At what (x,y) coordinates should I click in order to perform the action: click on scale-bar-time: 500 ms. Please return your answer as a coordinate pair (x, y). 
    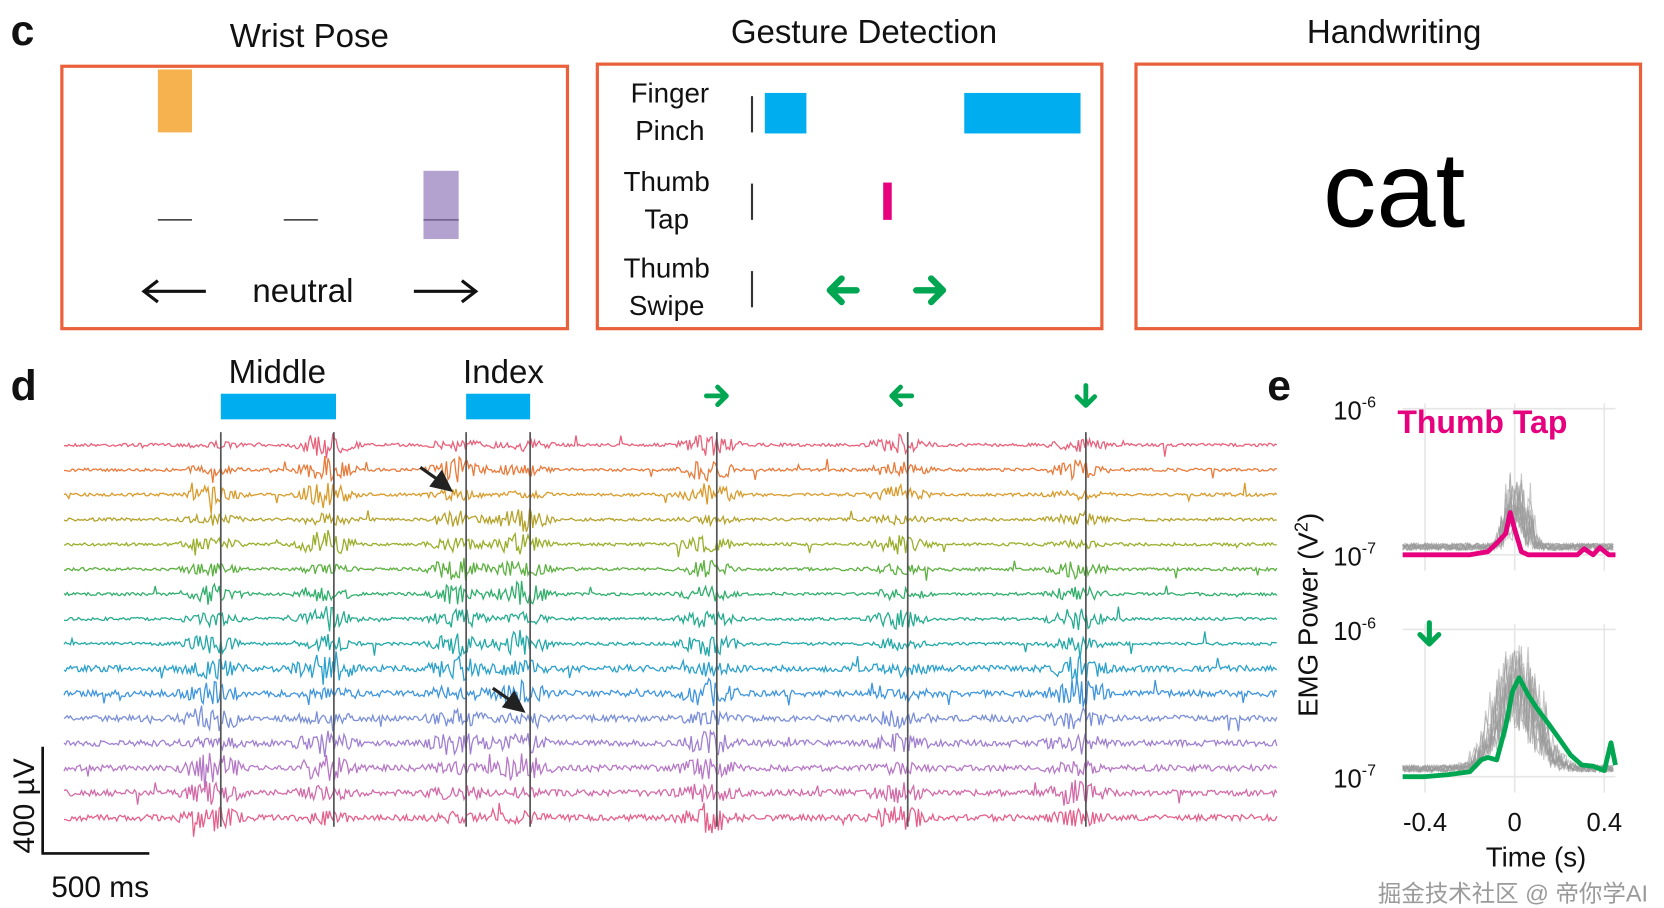
    Looking at the image, I should click on (100, 887).